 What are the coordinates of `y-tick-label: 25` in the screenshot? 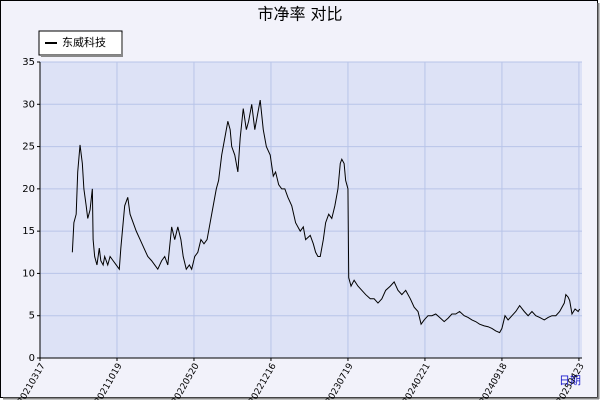 It's located at (28, 147).